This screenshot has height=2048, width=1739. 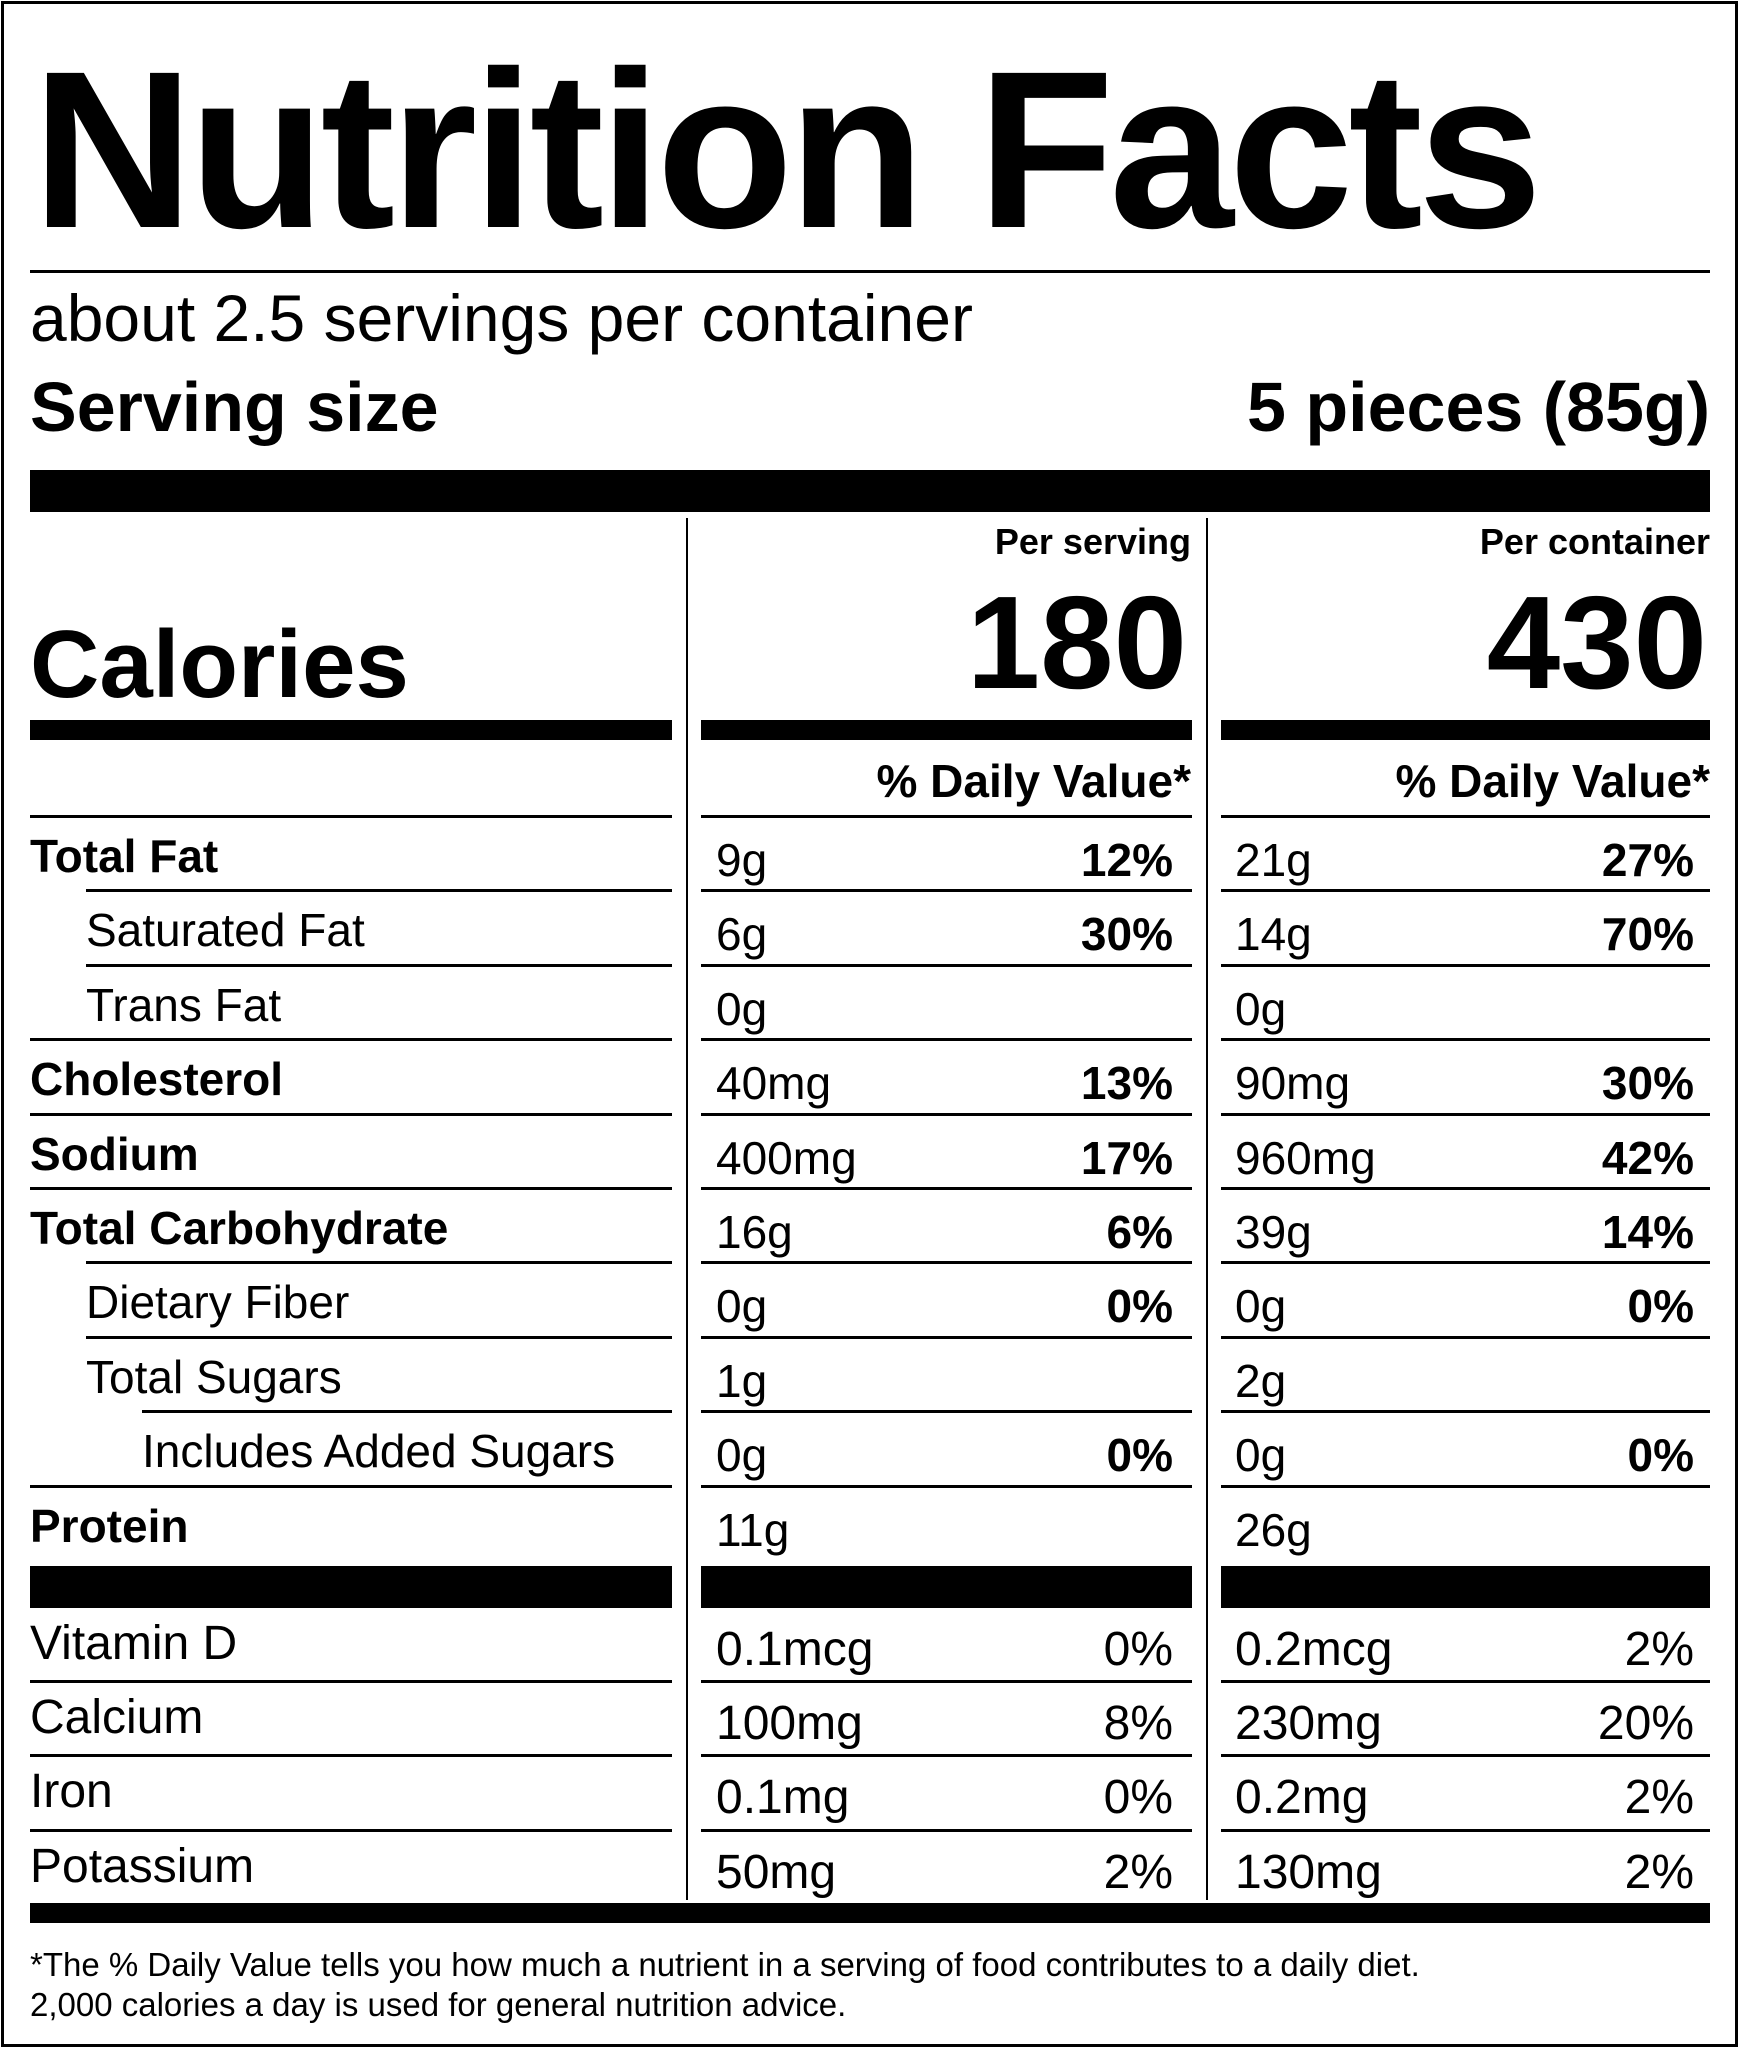 What do you see at coordinates (1139, 1232) in the screenshot?
I see `nutrient-serving-dv: 6%` at bounding box center [1139, 1232].